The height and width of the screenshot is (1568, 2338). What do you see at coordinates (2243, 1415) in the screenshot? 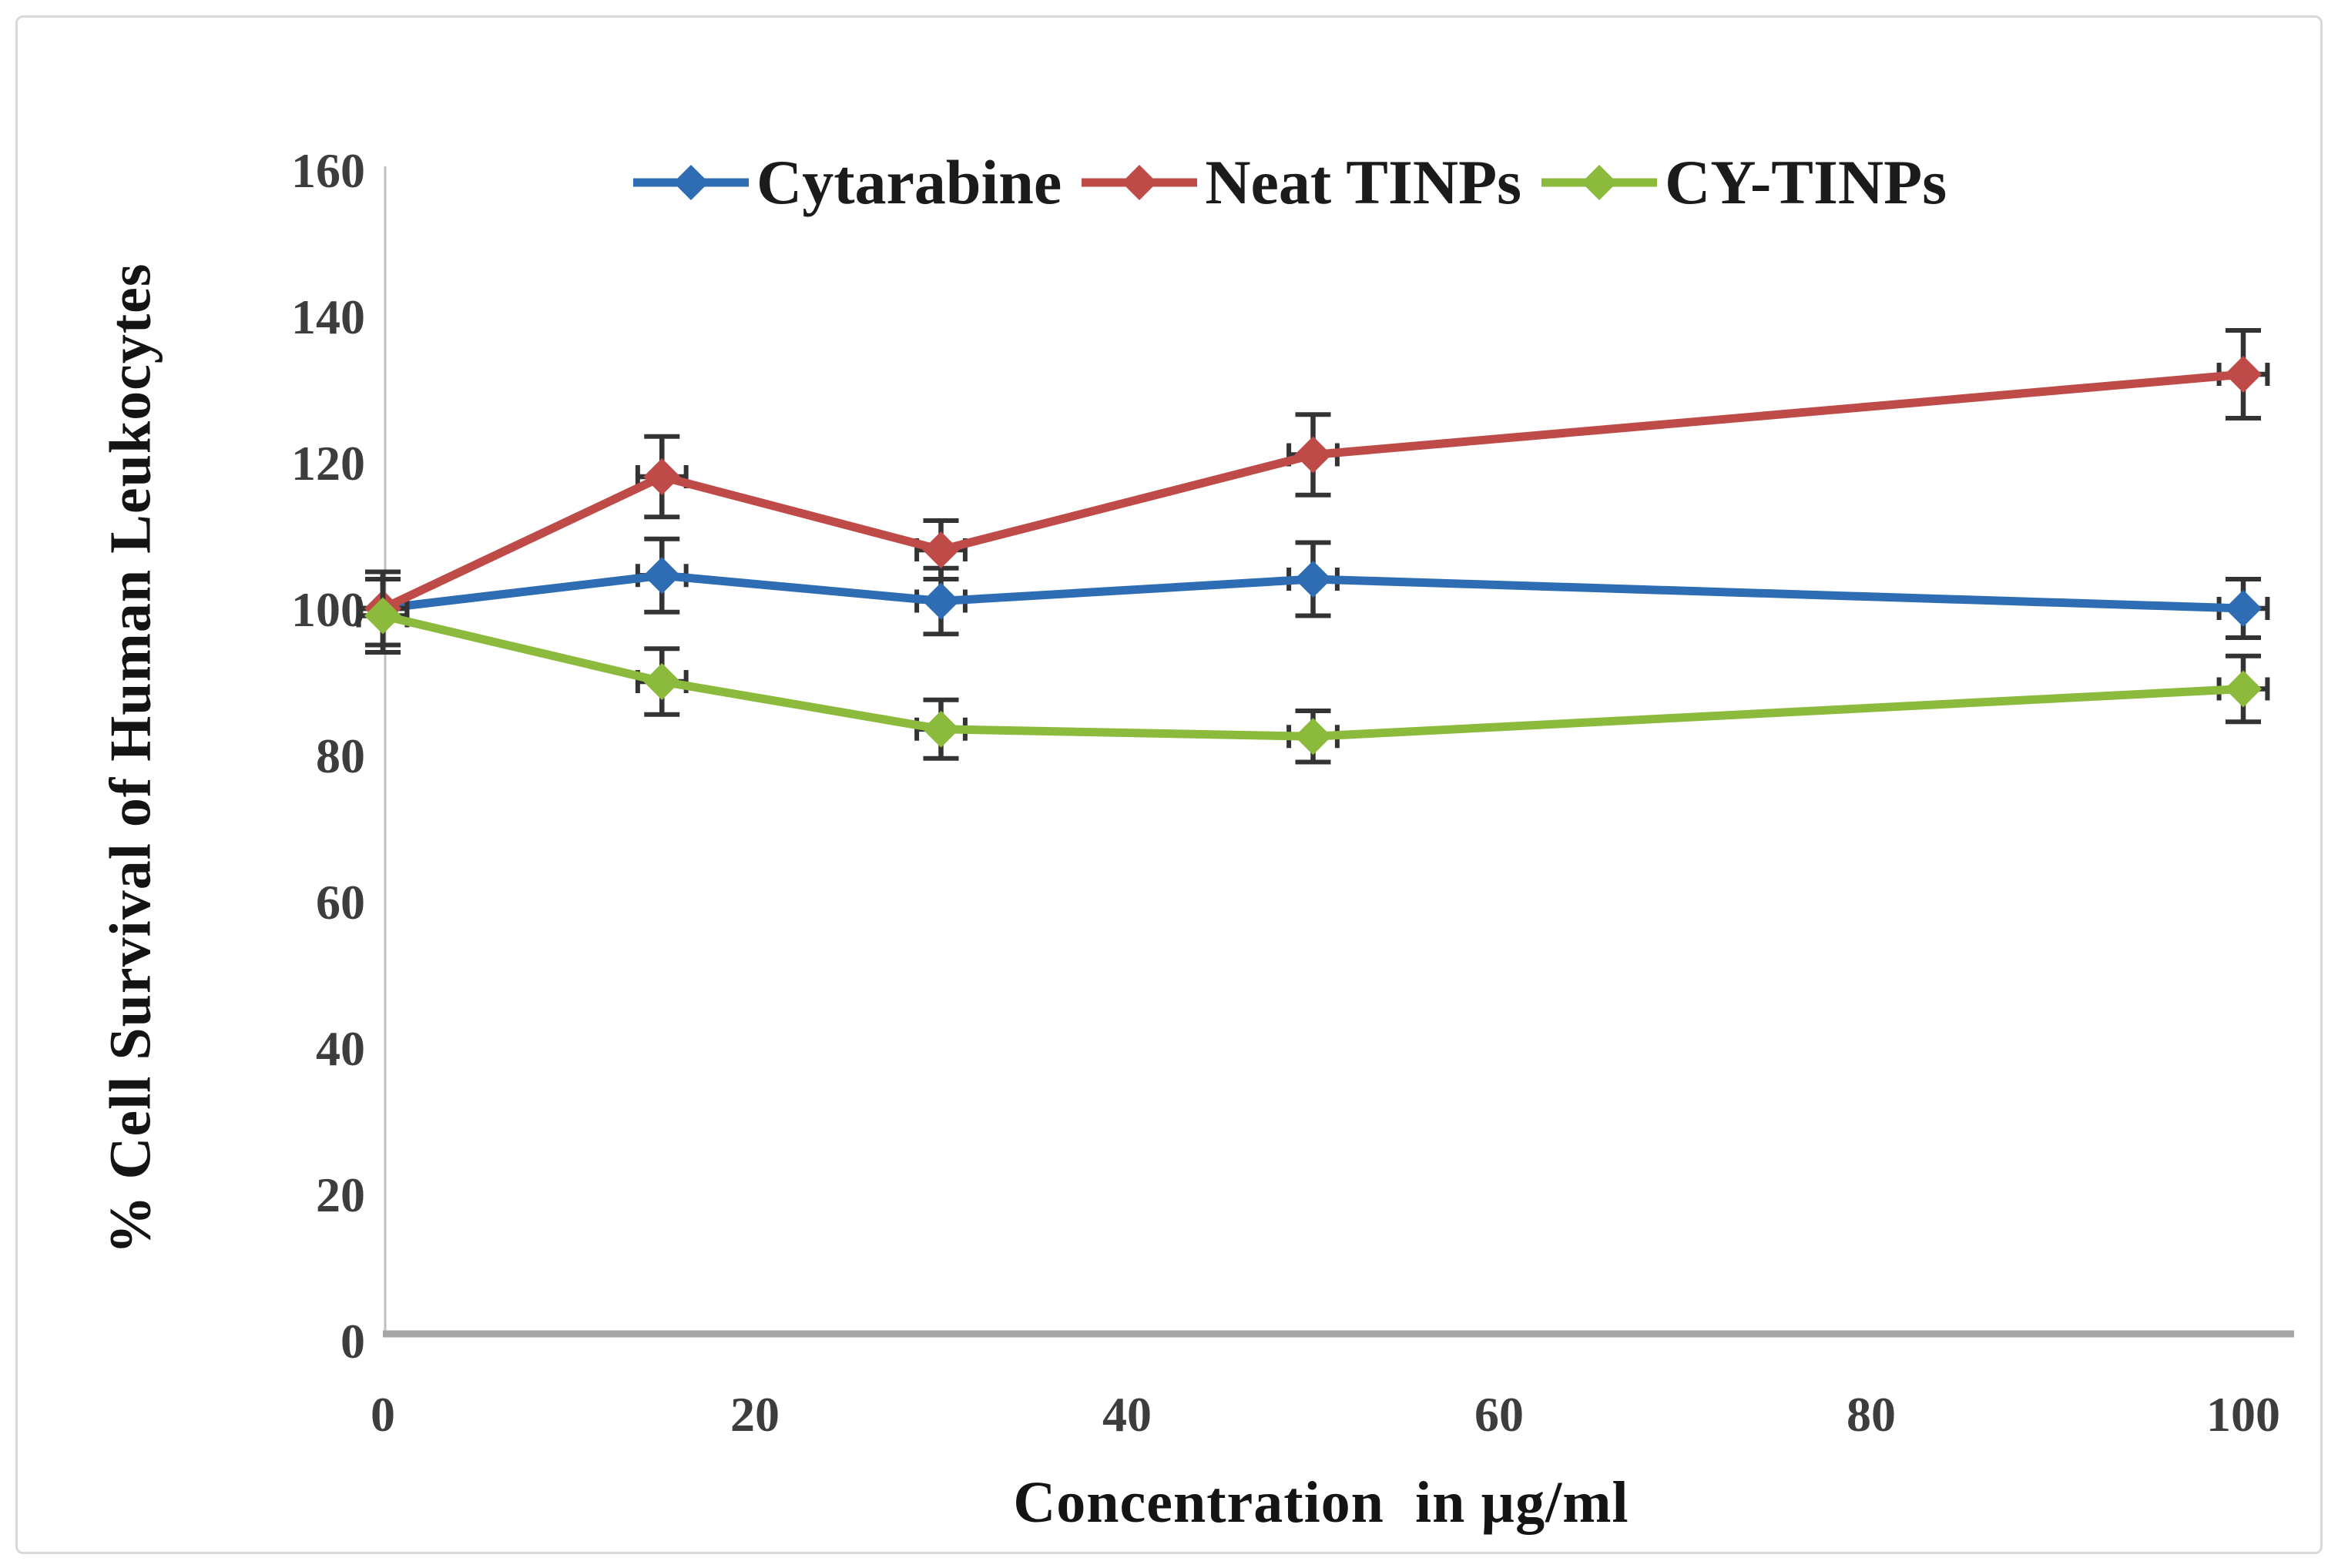
I see `x-tick-label: 100` at bounding box center [2243, 1415].